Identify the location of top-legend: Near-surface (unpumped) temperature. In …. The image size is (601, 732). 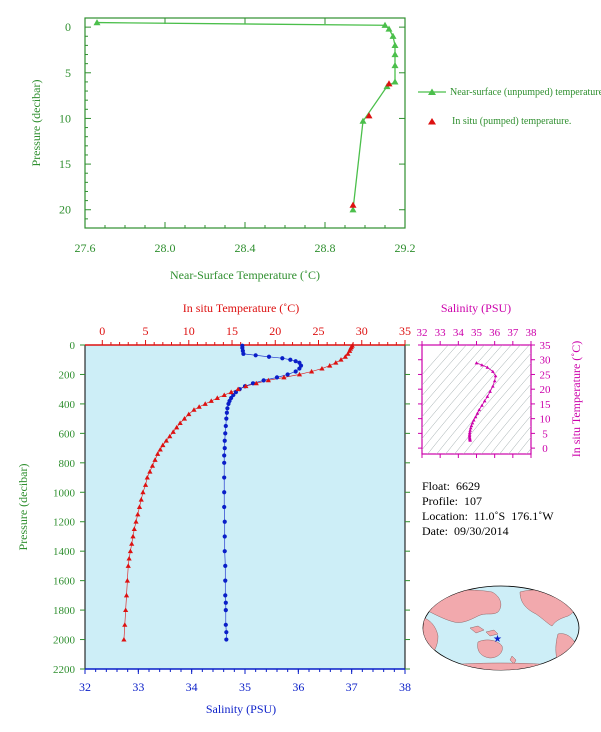
(509, 107).